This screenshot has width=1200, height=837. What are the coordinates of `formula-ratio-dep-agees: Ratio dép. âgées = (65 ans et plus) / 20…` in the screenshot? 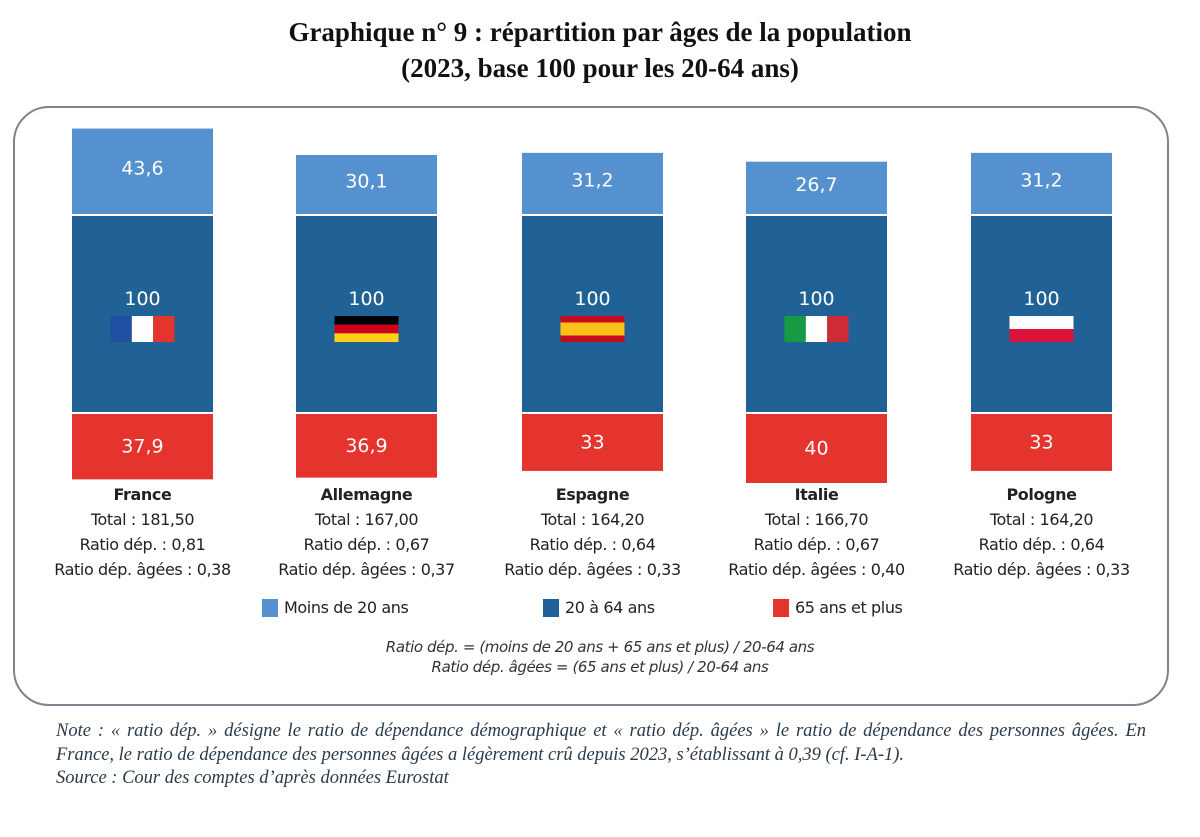 It's located at (600, 667).